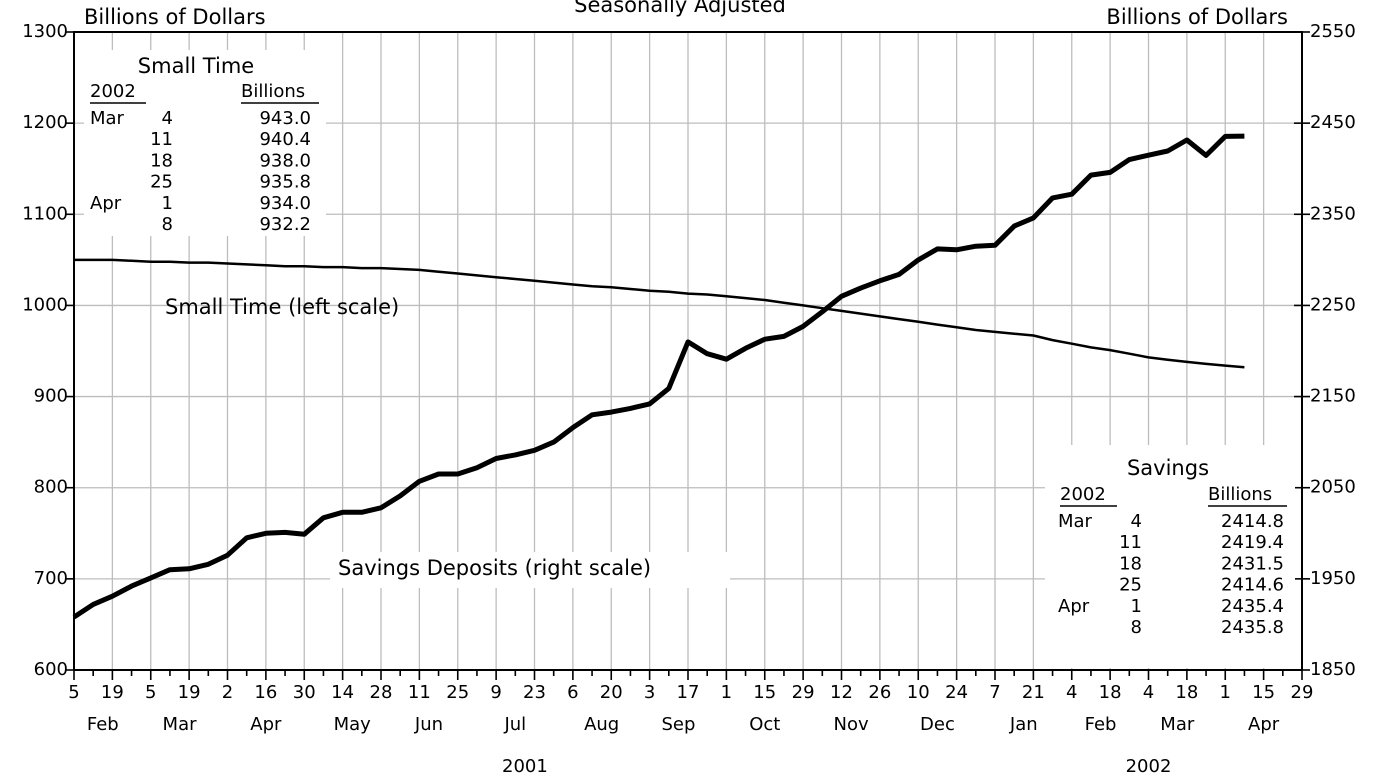 The image size is (1385, 780). Describe the element at coordinates (1333, 578) in the screenshot. I see `y2-tick-label: 1950` at that location.